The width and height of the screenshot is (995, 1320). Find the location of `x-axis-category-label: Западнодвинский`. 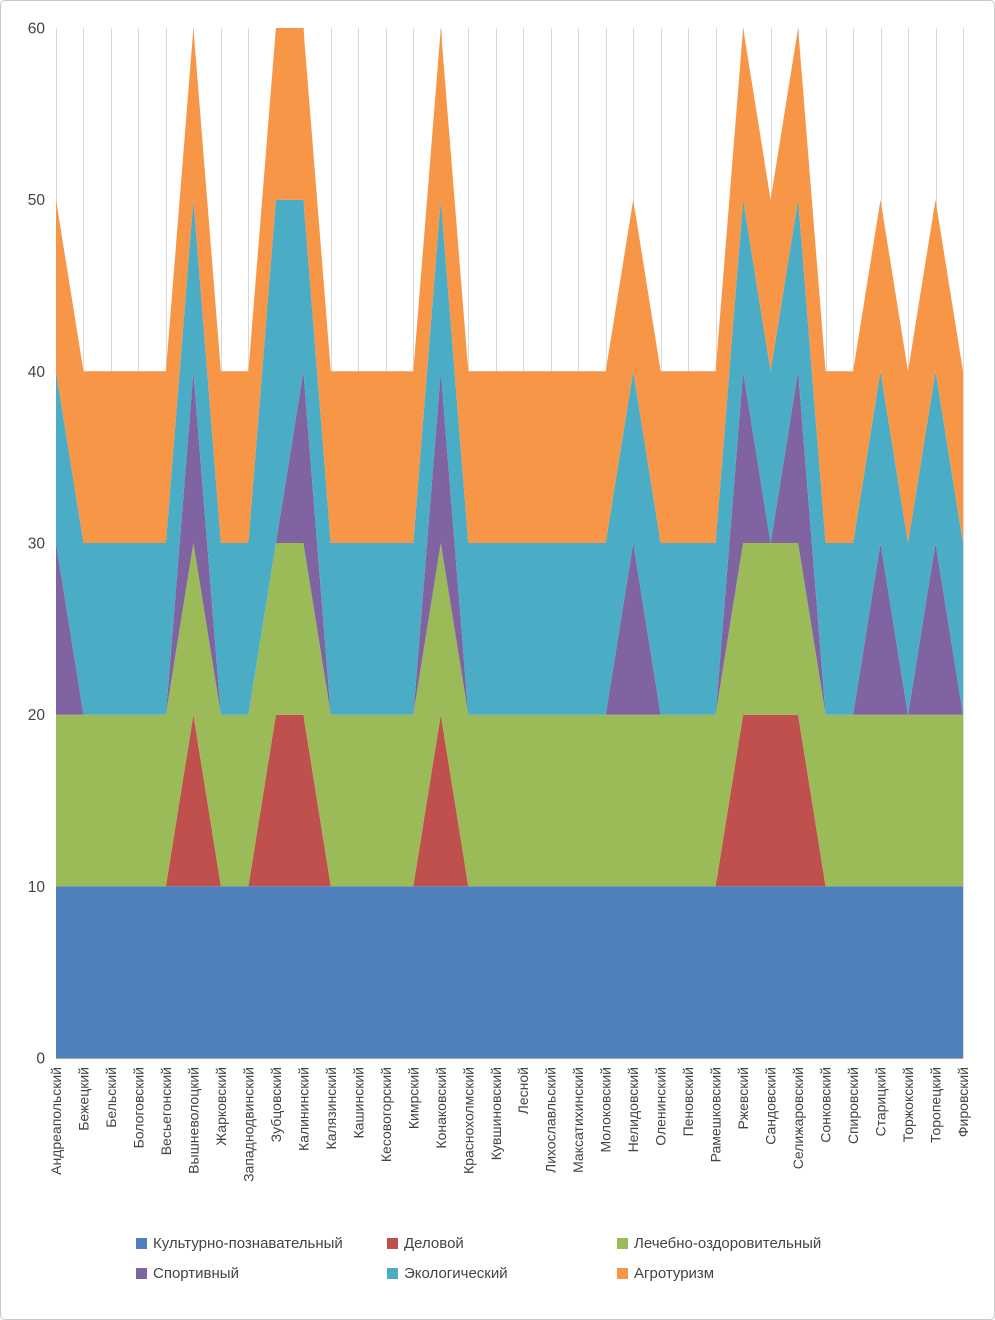

x-axis-category-label: Западнодвинский is located at coordinates (248, 1124).